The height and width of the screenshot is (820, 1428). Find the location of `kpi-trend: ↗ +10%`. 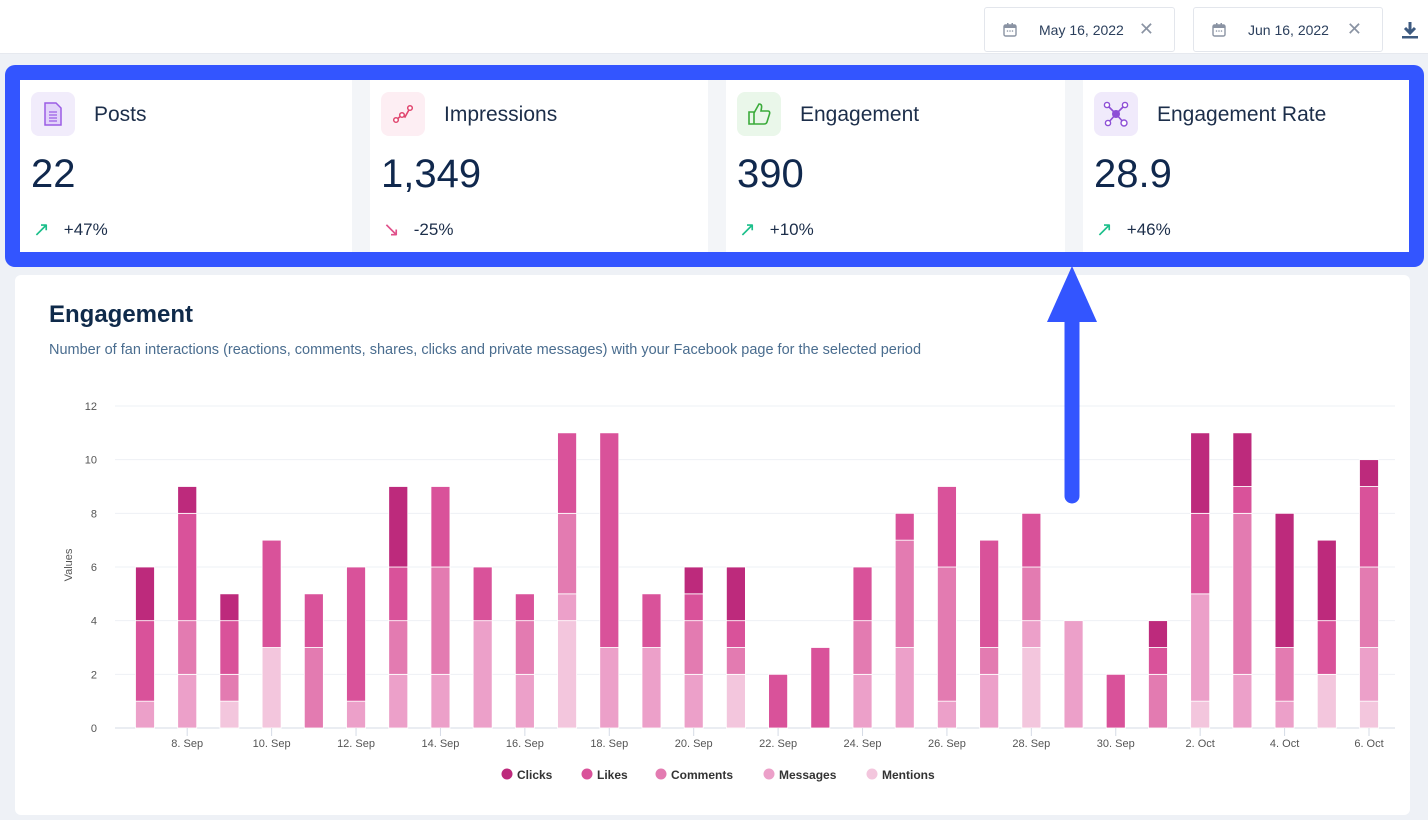

kpi-trend: ↗ +10% is located at coordinates (776, 229).